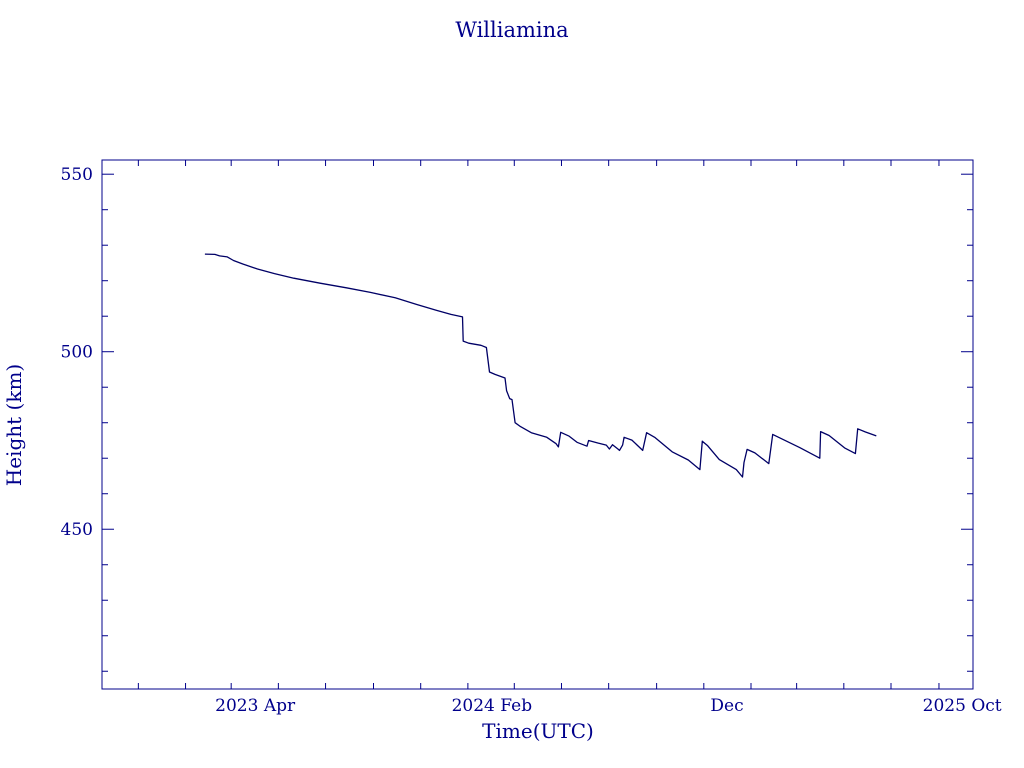  What do you see at coordinates (77, 530) in the screenshot?
I see `y-tick-label: 450` at bounding box center [77, 530].